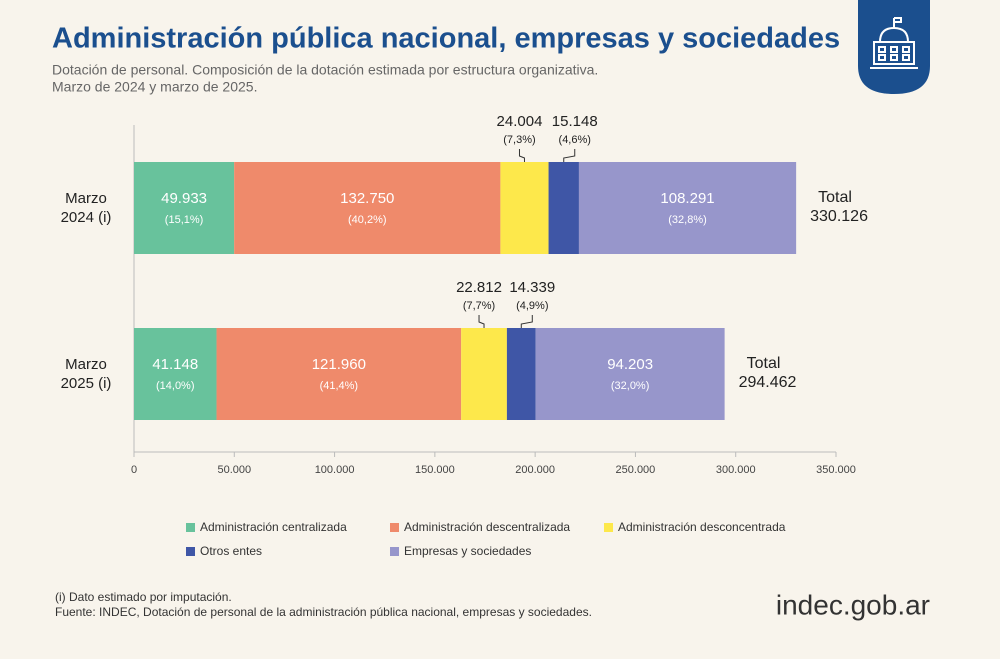 Image resolution: width=1000 pixels, height=659 pixels. Describe the element at coordinates (367, 198) in the screenshot. I see `data-label: 132.750` at that location.